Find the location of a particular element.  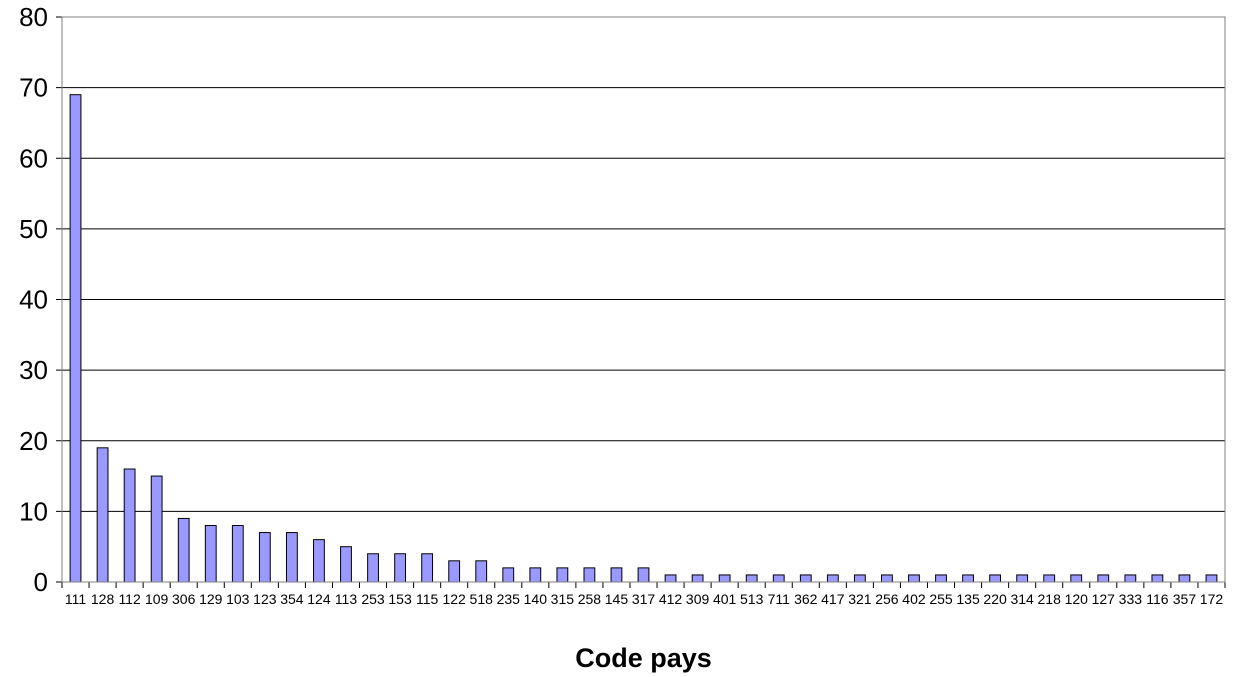

x-tick-label: 116 is located at coordinates (1157, 599).